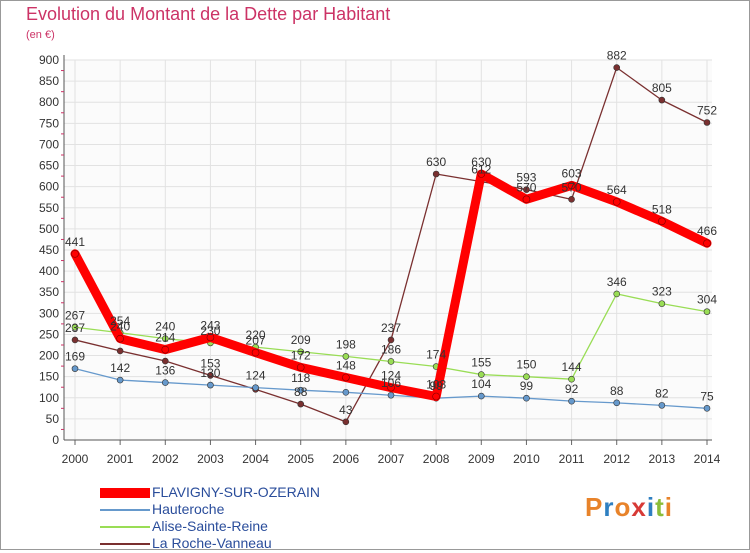  Describe the element at coordinates (55, 440) in the screenshot. I see `y-tick-label: 0` at that location.